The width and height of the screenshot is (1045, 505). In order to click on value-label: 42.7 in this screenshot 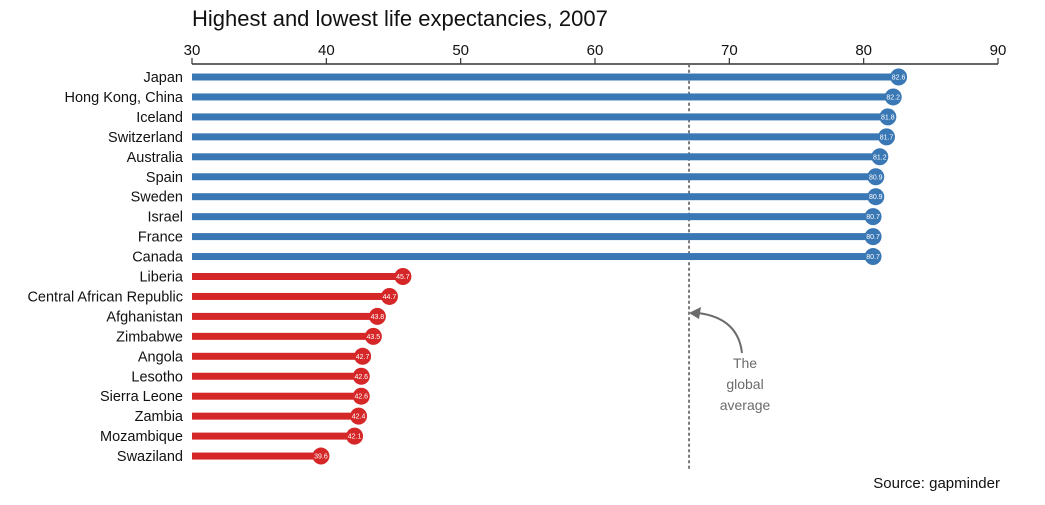, I will do `click(363, 357)`.